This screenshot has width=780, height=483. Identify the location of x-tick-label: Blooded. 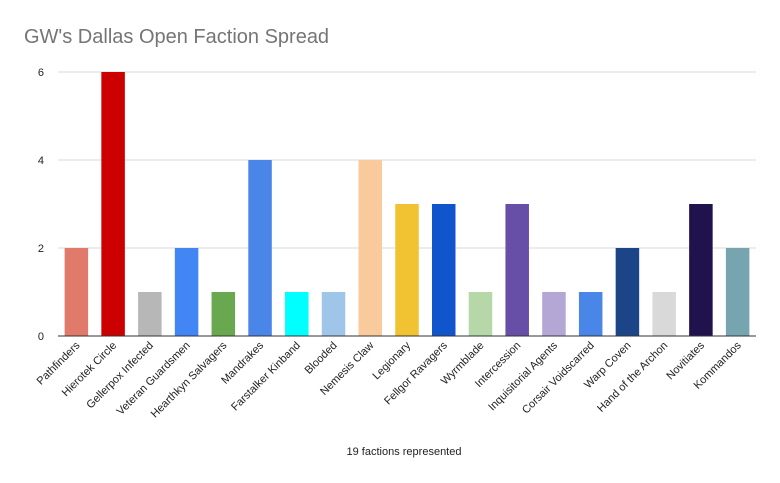
(321, 358).